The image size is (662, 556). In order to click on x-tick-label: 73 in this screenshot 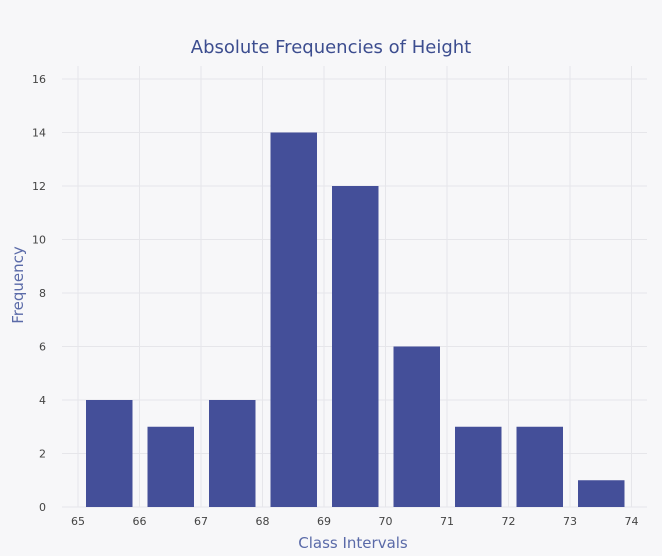, I will do `click(570, 521)`.